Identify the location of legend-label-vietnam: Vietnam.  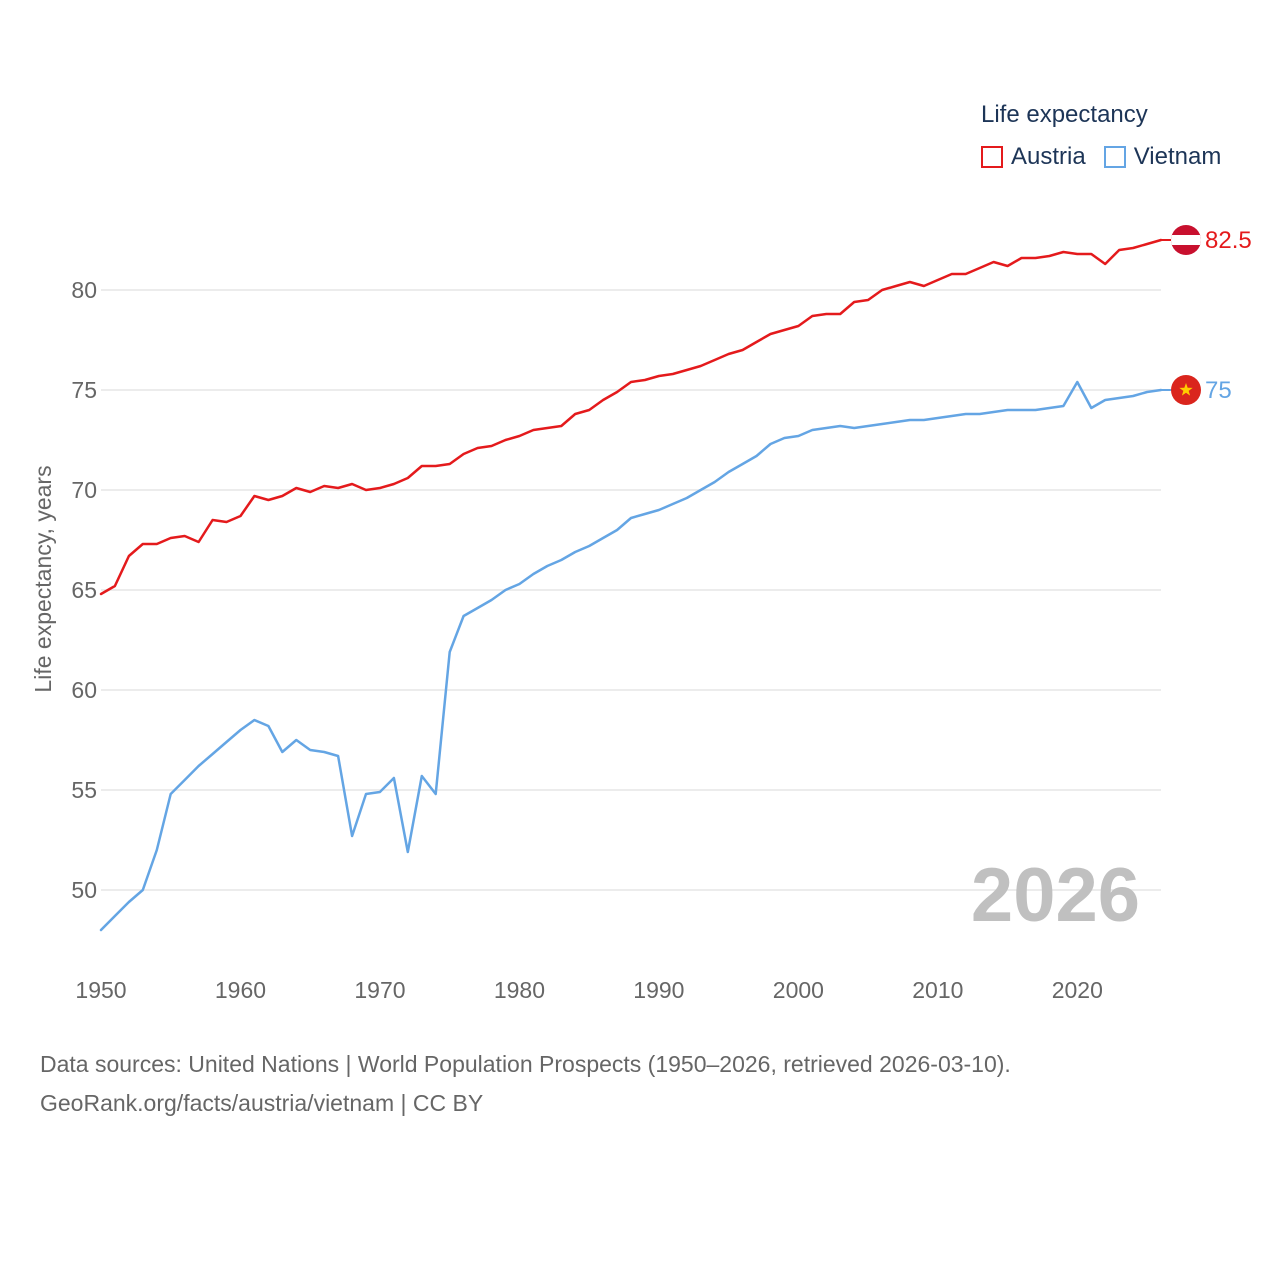
(1177, 156).